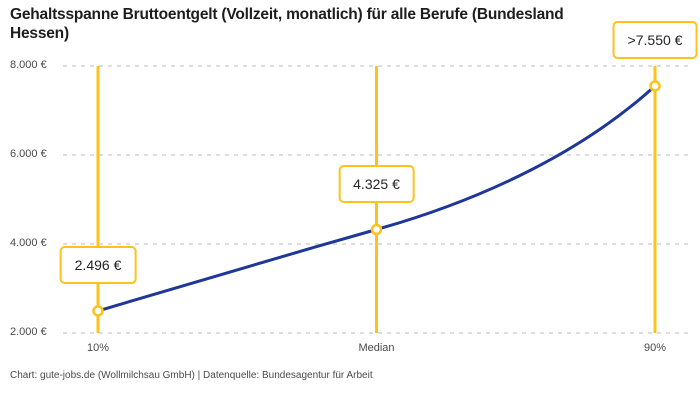 The height and width of the screenshot is (400, 700). What do you see at coordinates (376, 348) in the screenshot?
I see `x-axis-tick-label: Median` at bounding box center [376, 348].